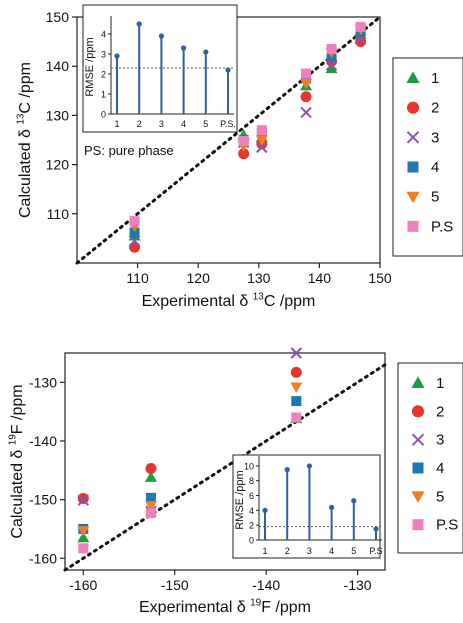  I want to click on inset-category-label: 4, so click(331, 551).